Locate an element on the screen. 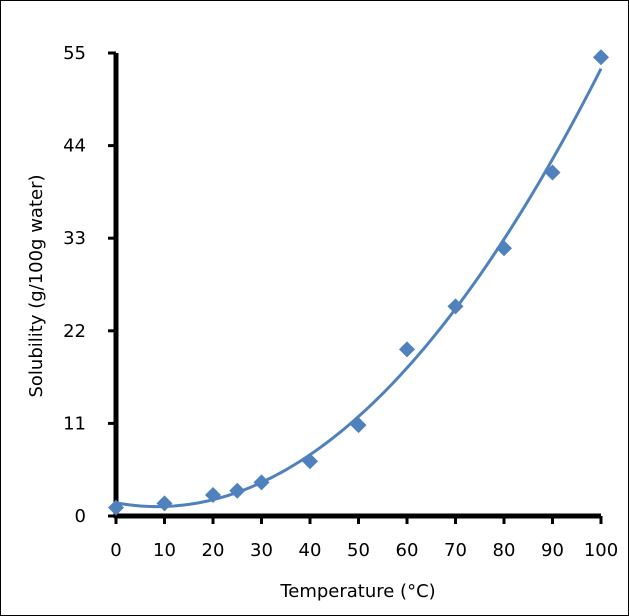  x-tick-label: 10 is located at coordinates (164, 550).